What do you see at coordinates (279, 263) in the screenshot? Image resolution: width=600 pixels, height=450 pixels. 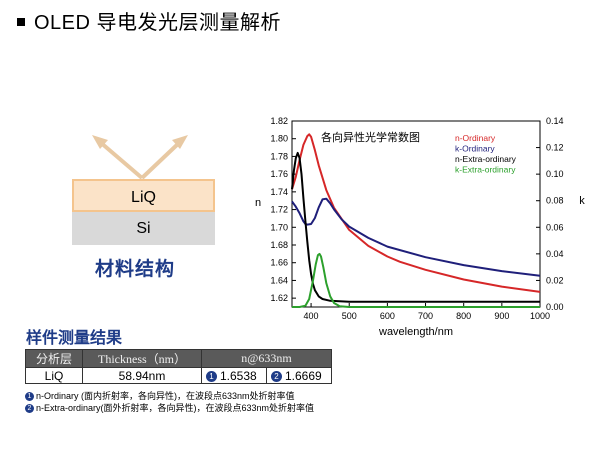 I see `y-left-tick-label: 1.66` at bounding box center [279, 263].